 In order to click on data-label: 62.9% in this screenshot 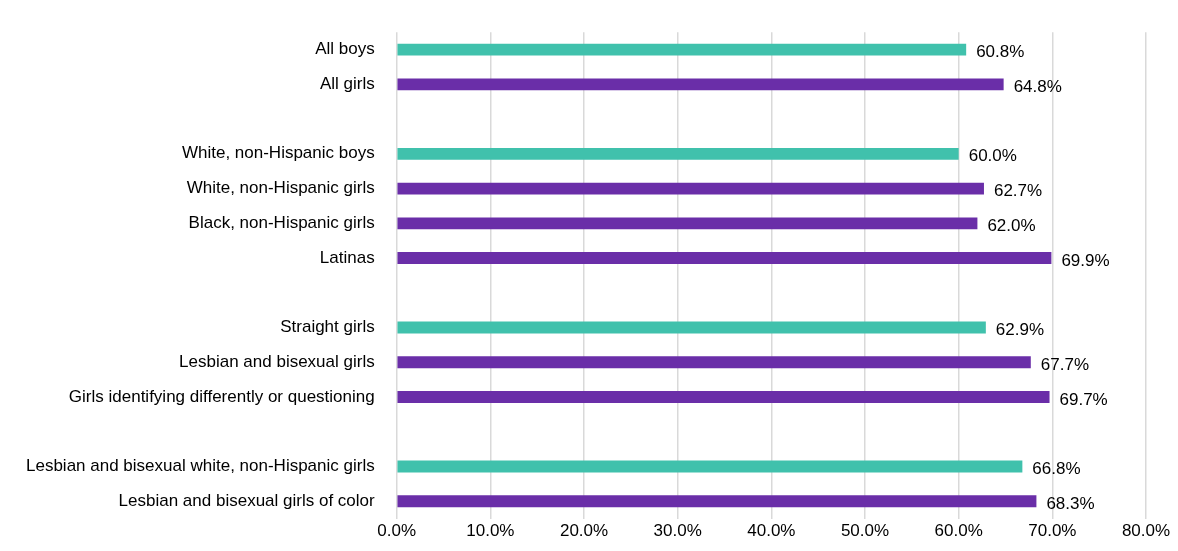, I will do `click(1020, 330)`.